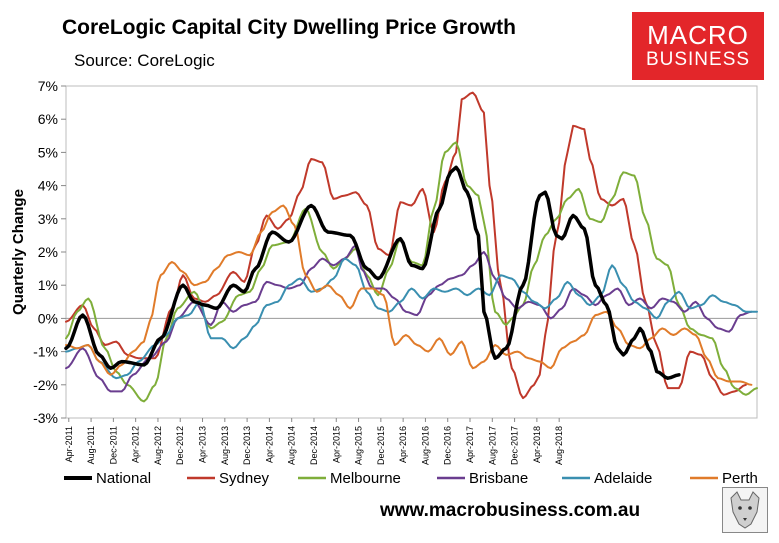 The width and height of the screenshot is (779, 543). I want to click on x-tick-label: Aug-2012, so click(158, 445).